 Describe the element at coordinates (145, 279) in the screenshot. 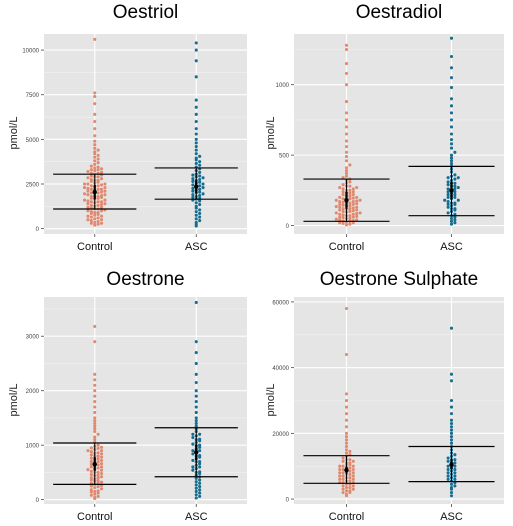

I see `chart-title: Oestrone` at that location.